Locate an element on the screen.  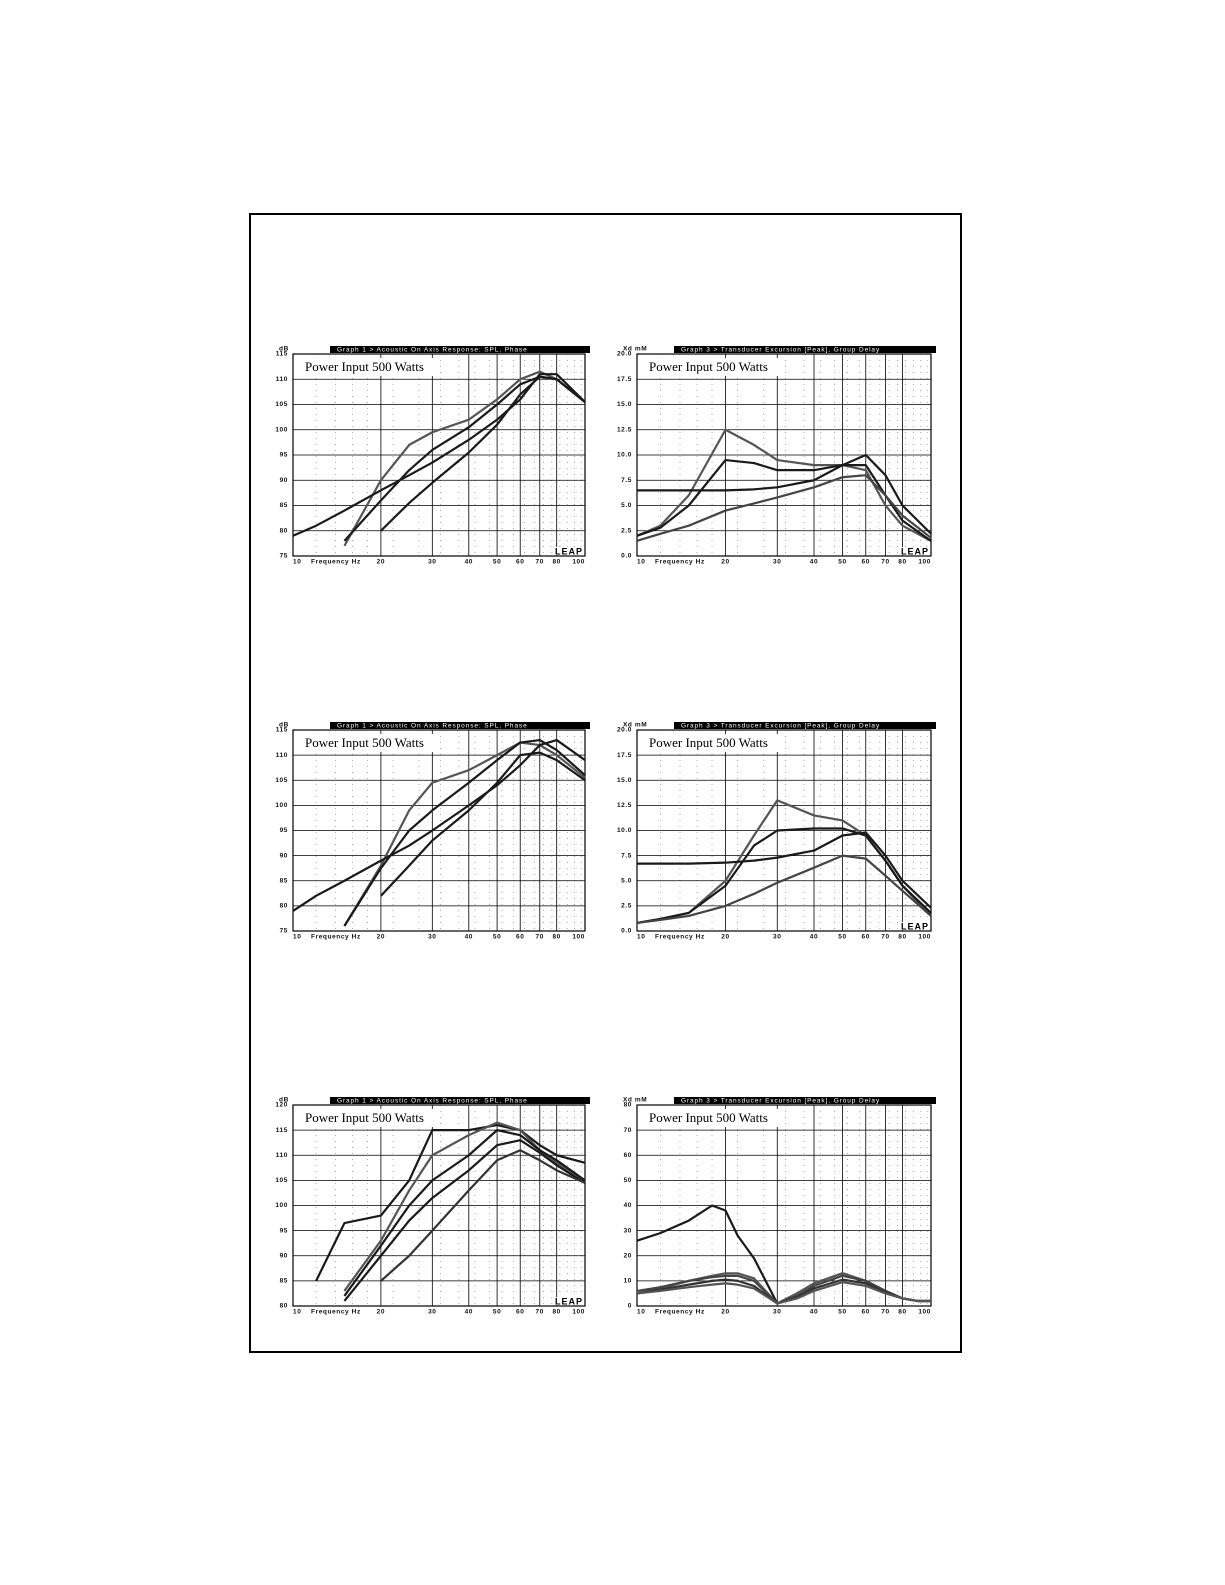
y-tick-label: 85 is located at coordinates (284, 1281).